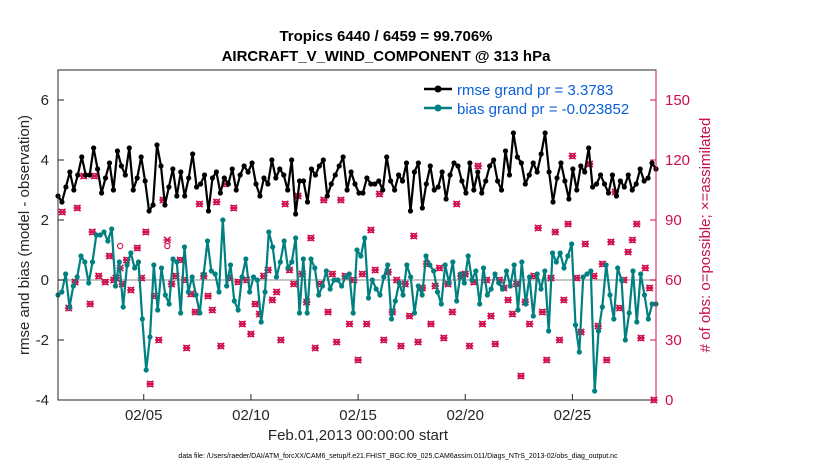 The height and width of the screenshot is (470, 830). What do you see at coordinates (677, 160) in the screenshot?
I see `y-right-tick-label: 120` at bounding box center [677, 160].